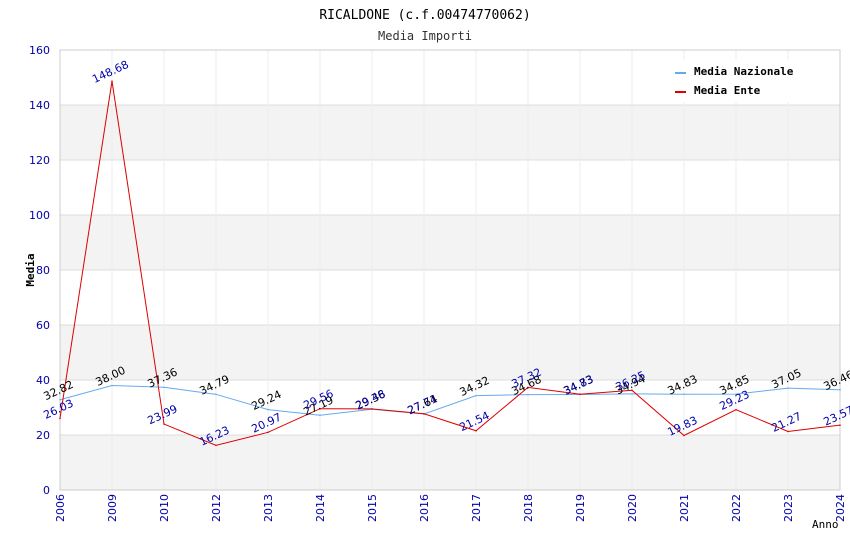 The width and height of the screenshot is (850, 550). I want to click on chart-subtitle: Media Importi, so click(425, 36).